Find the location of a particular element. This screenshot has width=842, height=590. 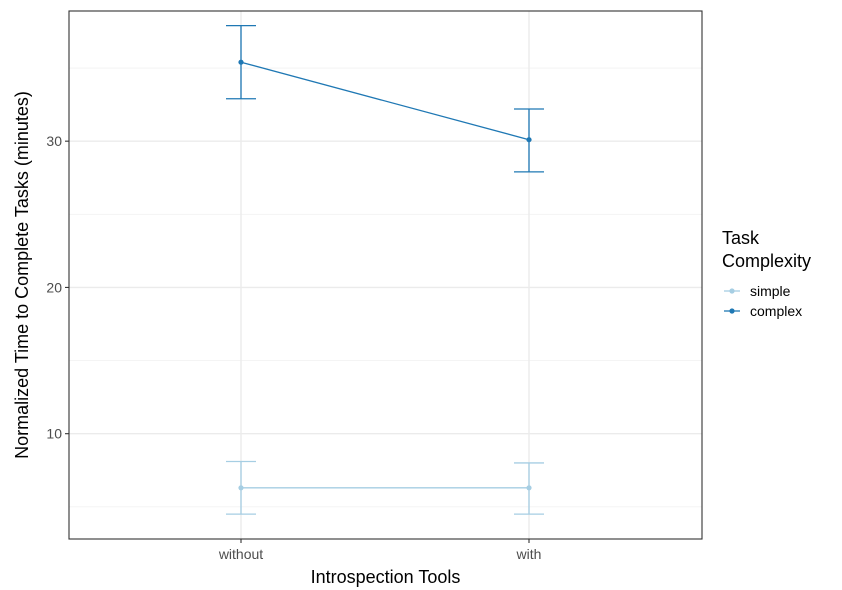

series-line-complex is located at coordinates (385, 101).